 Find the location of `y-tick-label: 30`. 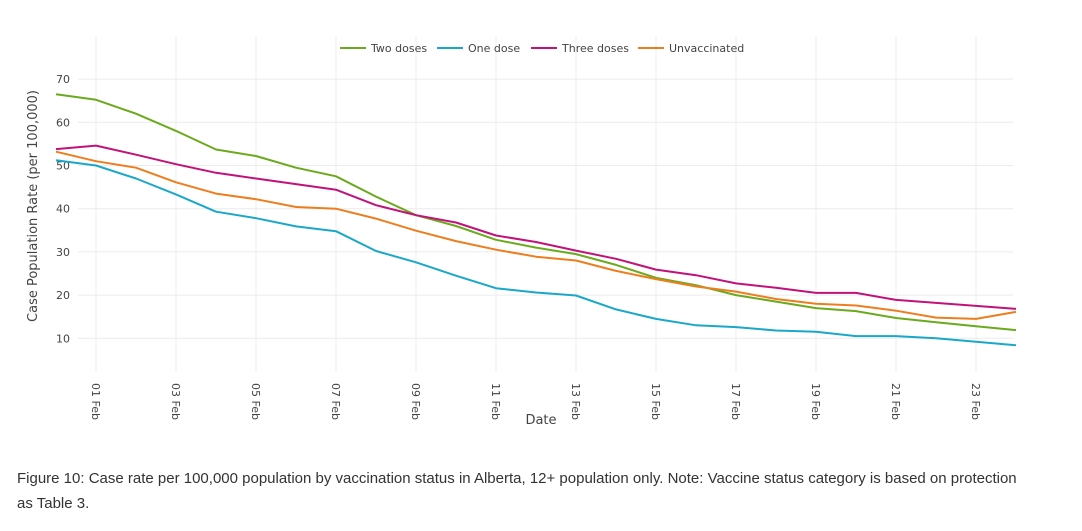

y-tick-label: 30 is located at coordinates (63, 252).